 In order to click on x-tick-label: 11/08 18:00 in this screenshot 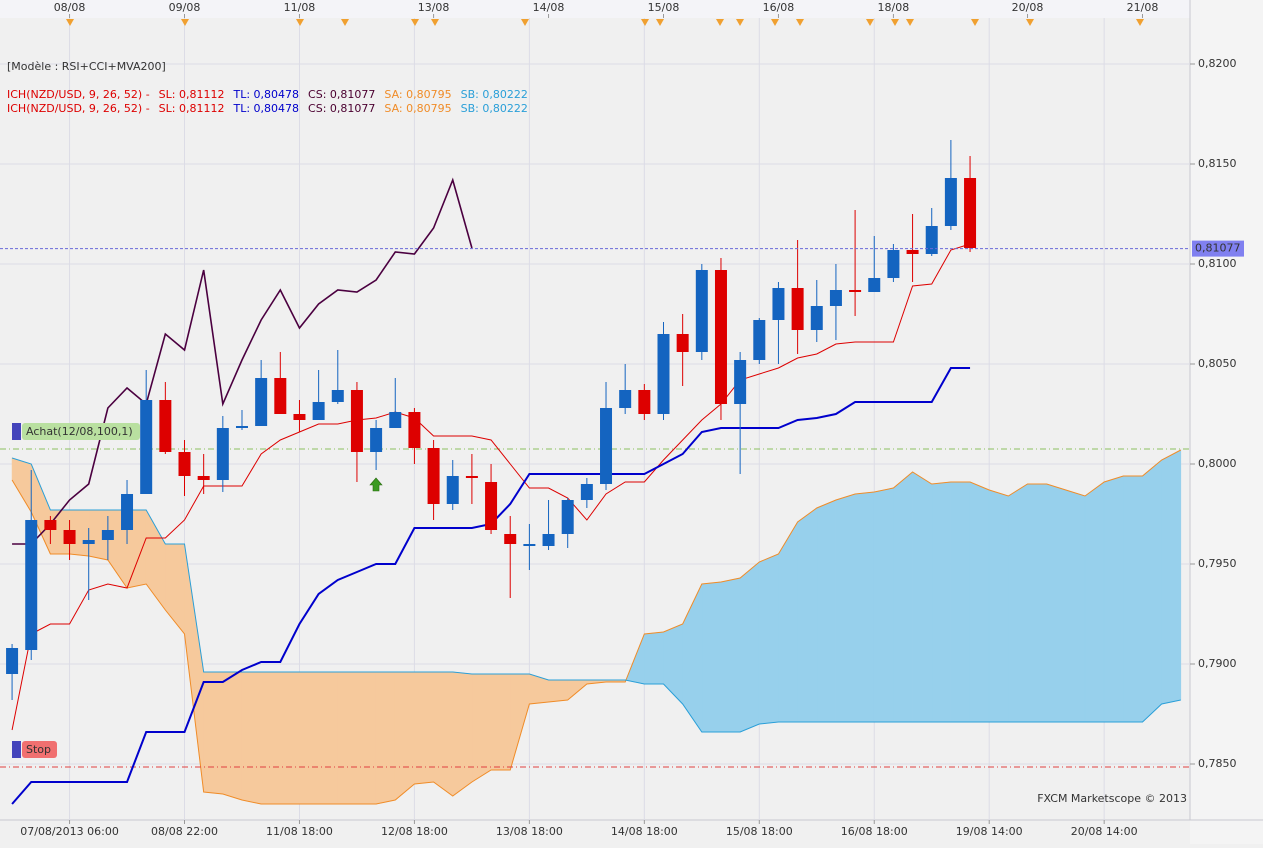, I will do `click(299, 831)`.